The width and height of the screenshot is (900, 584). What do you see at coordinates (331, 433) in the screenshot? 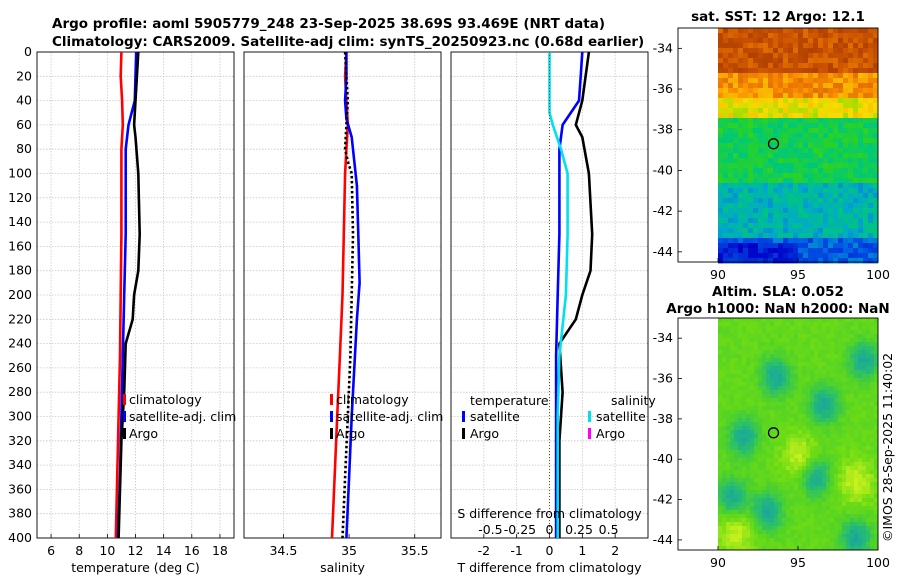
I see `legend-swatch` at bounding box center [331, 433].